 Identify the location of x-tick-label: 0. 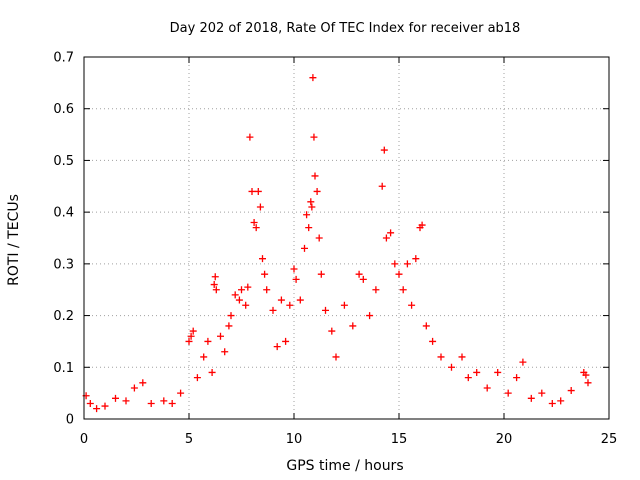
(84, 439).